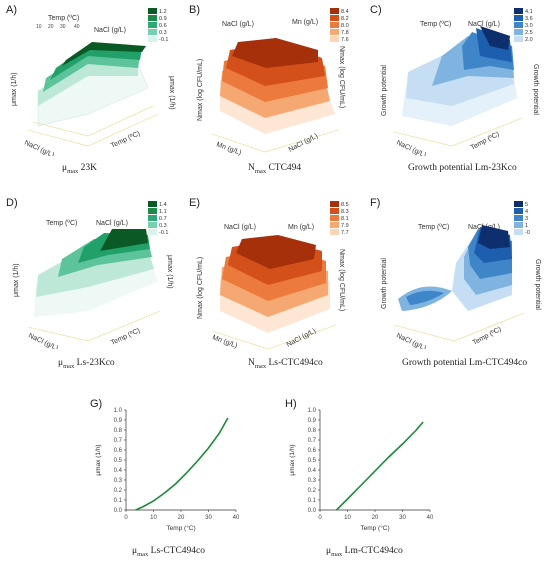  Describe the element at coordinates (236, 518) in the screenshot. I see `x-tick-label: 40` at that location.